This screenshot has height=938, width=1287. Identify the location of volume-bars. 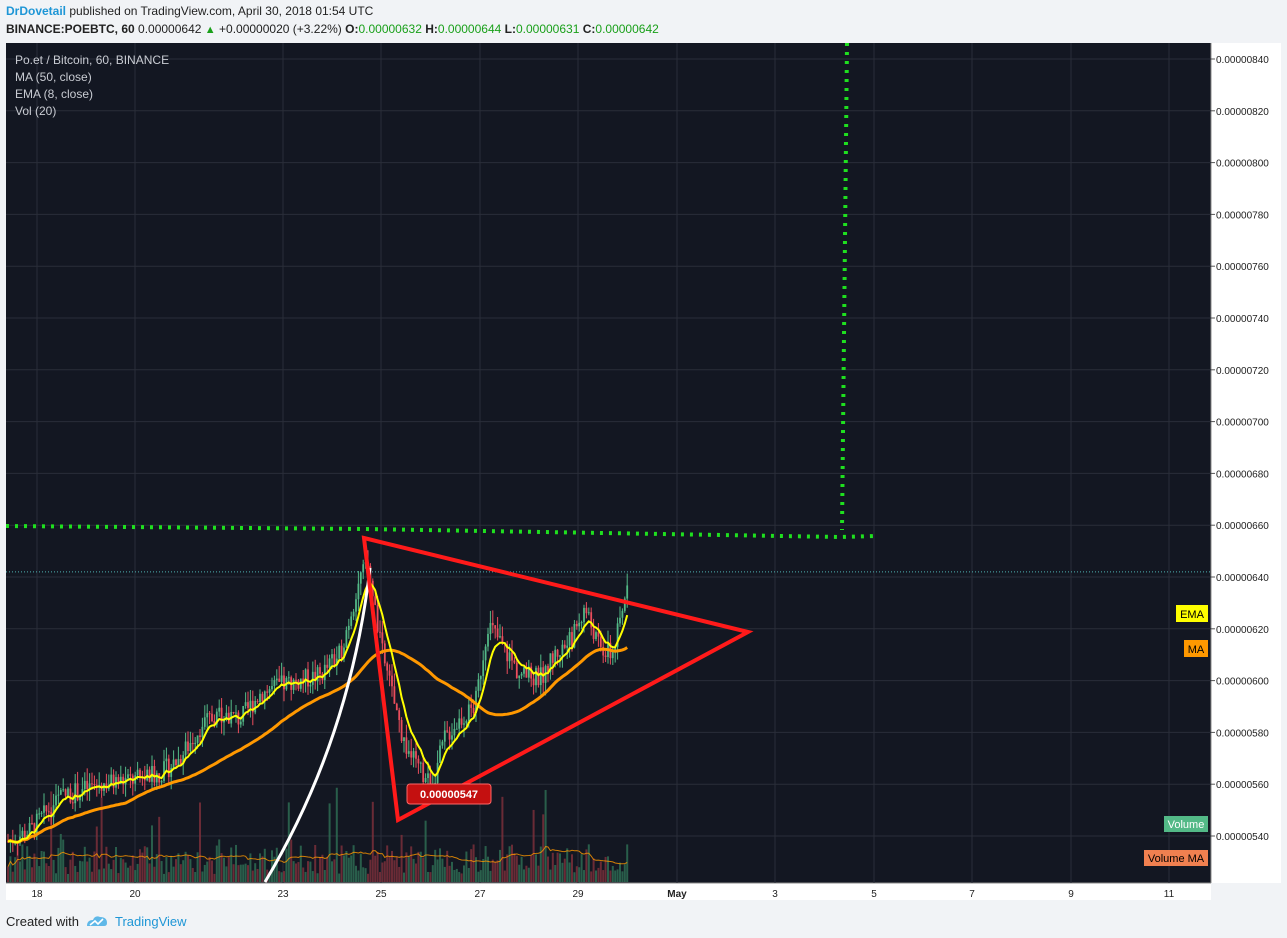
(318, 834).